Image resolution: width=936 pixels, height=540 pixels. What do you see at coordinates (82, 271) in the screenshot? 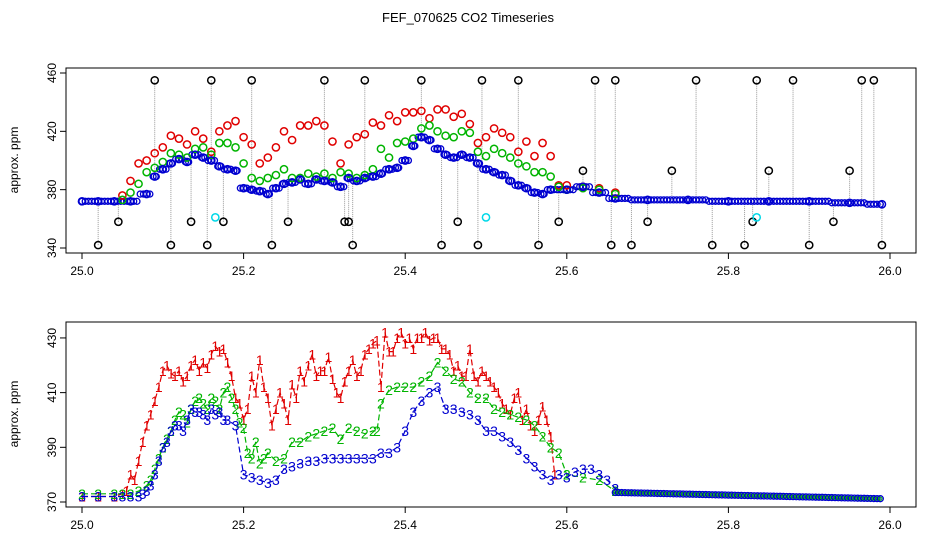
I see `x-tick-label: 25.0` at bounding box center [82, 271].